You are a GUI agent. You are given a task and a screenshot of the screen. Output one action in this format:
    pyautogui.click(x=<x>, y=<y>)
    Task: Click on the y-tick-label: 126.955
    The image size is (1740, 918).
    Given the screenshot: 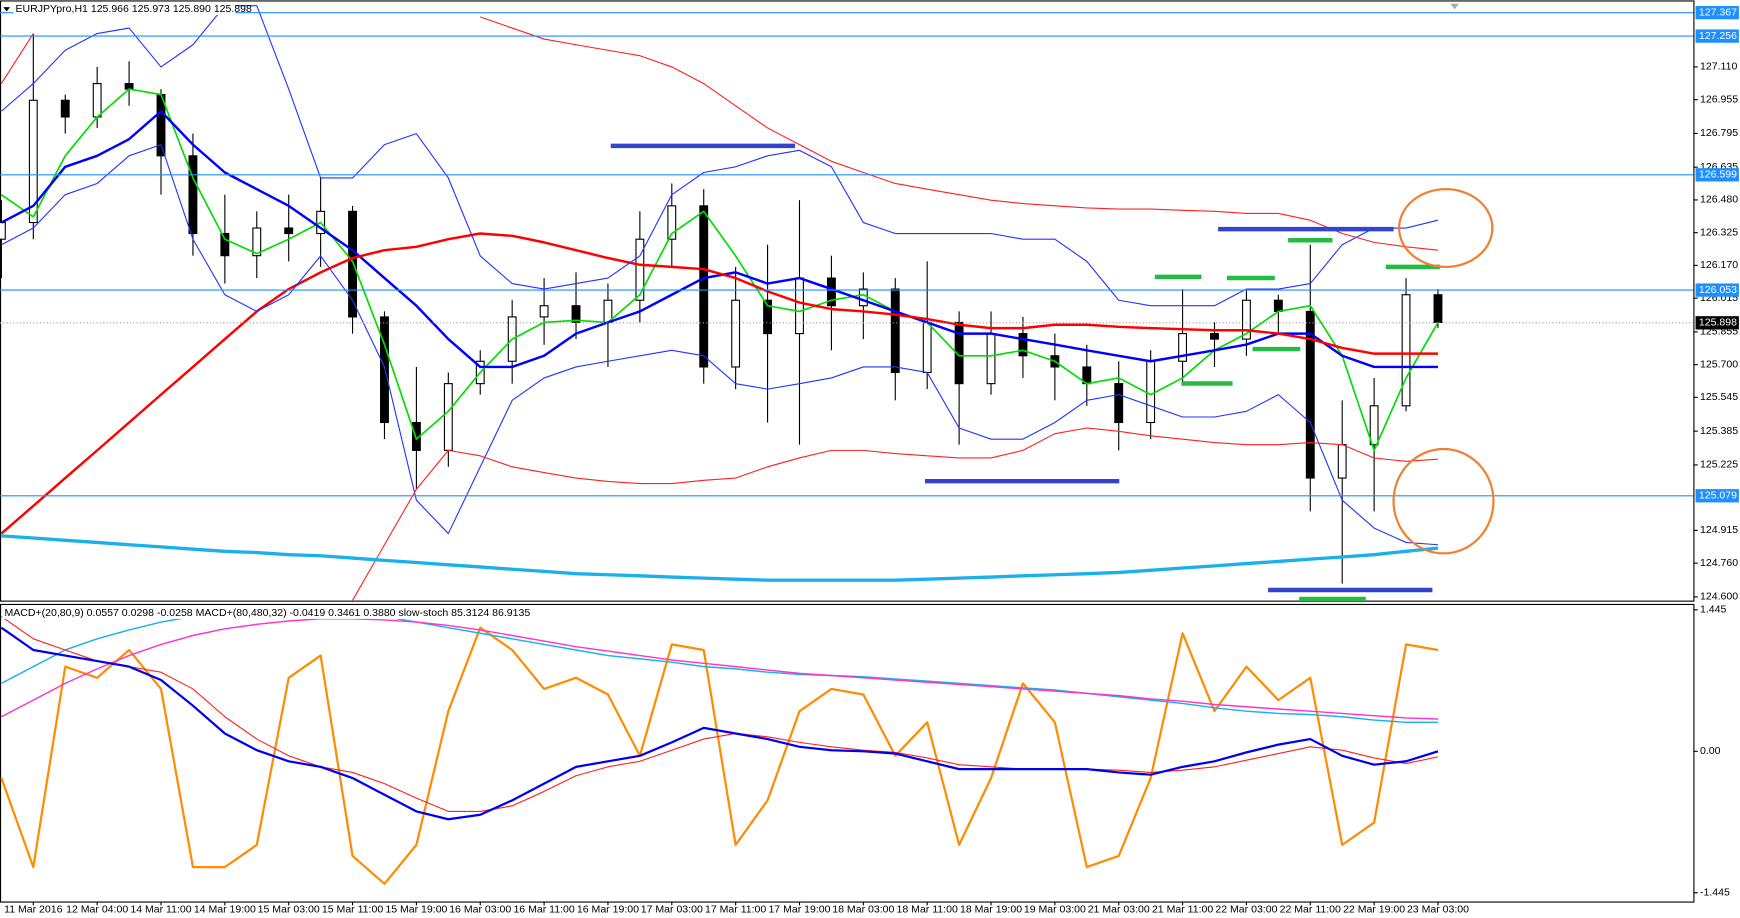 What is the action you would take?
    pyautogui.click(x=1719, y=99)
    